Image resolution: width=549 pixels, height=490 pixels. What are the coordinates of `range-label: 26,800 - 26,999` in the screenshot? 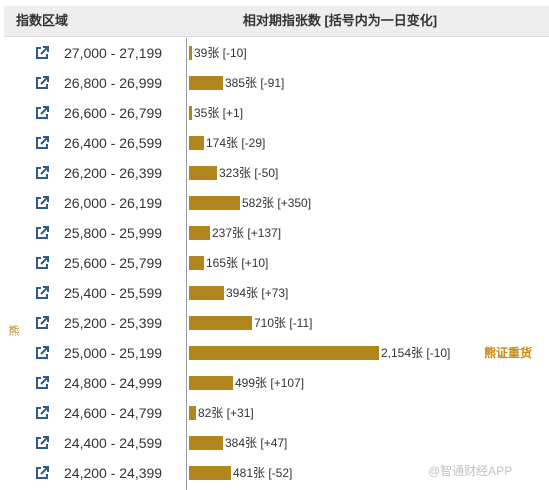 It's located at (113, 83).